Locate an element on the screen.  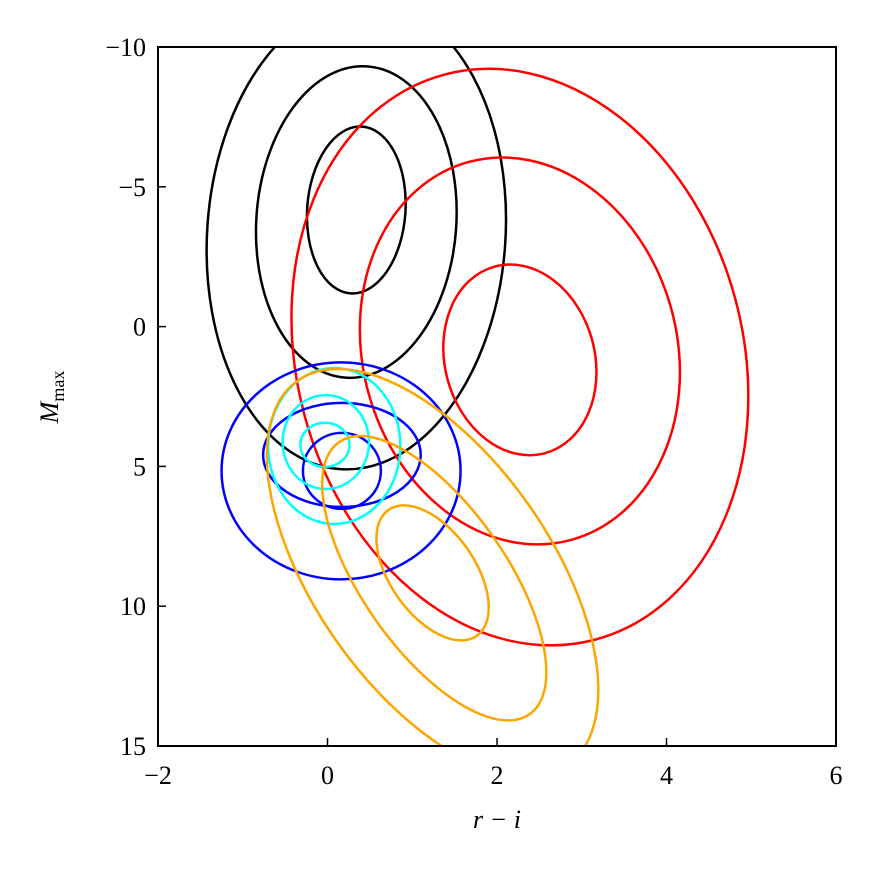
x-tick-label: 6 is located at coordinates (836, 775).